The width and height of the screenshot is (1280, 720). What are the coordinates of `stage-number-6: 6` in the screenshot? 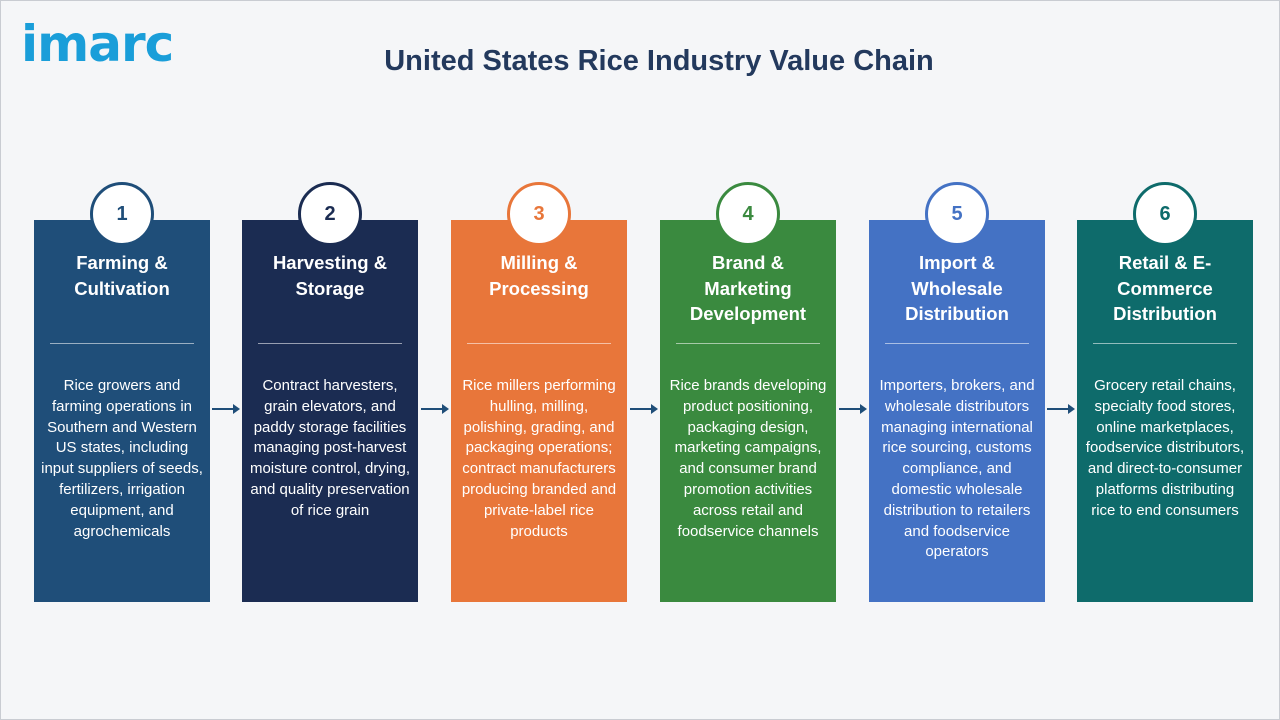 It's located at (1165, 214).